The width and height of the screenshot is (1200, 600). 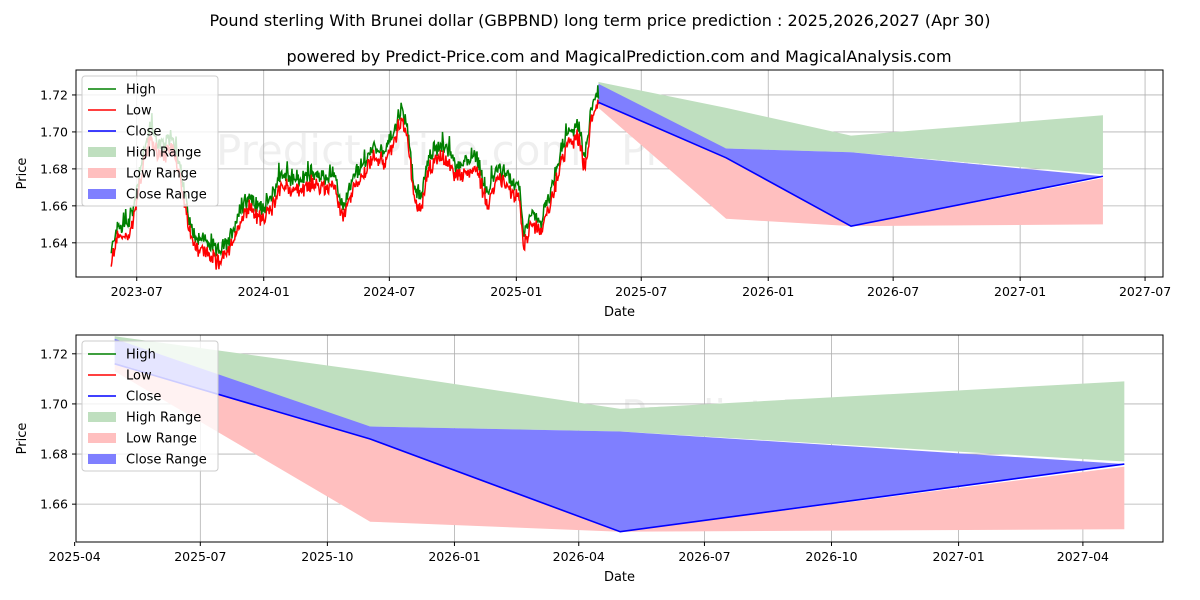 I want to click on x-tick-label: 2027-04, so click(x=1083, y=556).